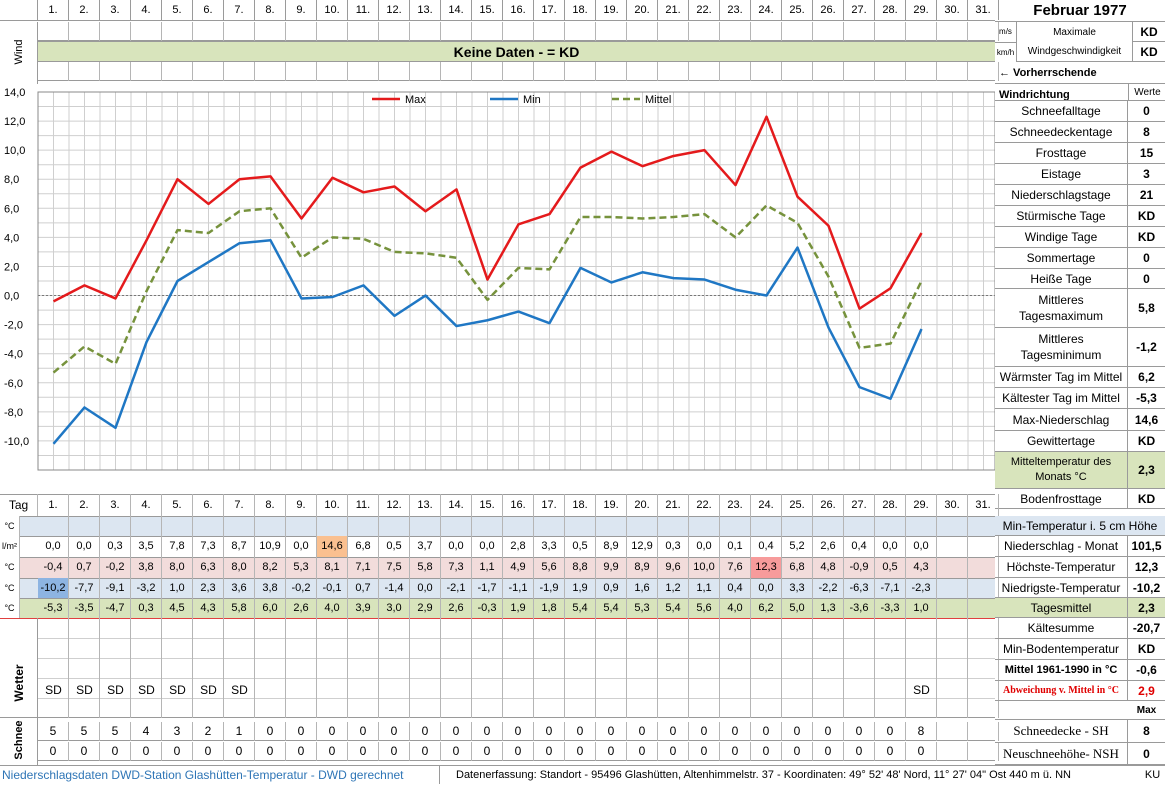 Image resolution: width=1165 pixels, height=785 pixels. What do you see at coordinates (797, 546) in the screenshot?
I see `niederschlag-cell: 5,2` at bounding box center [797, 546].